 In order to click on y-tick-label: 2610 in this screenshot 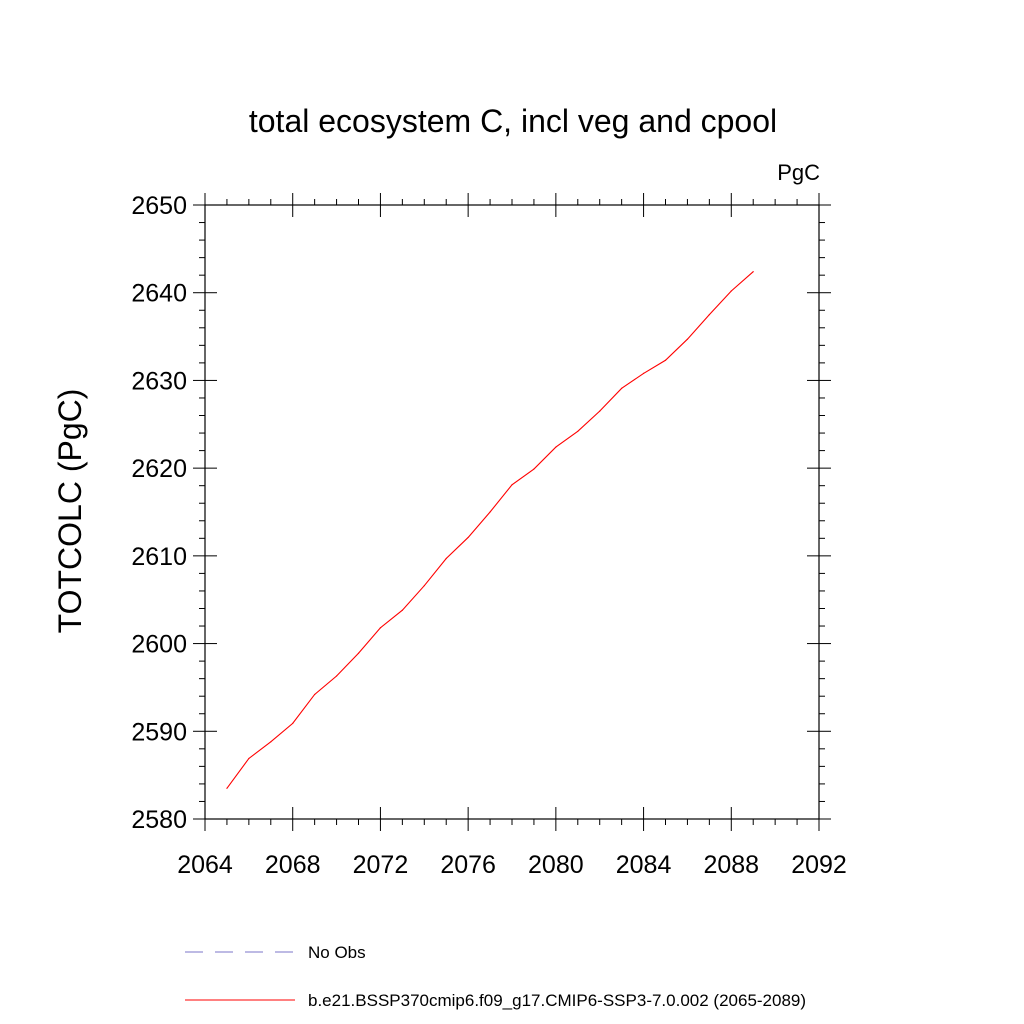, I will do `click(159, 557)`.